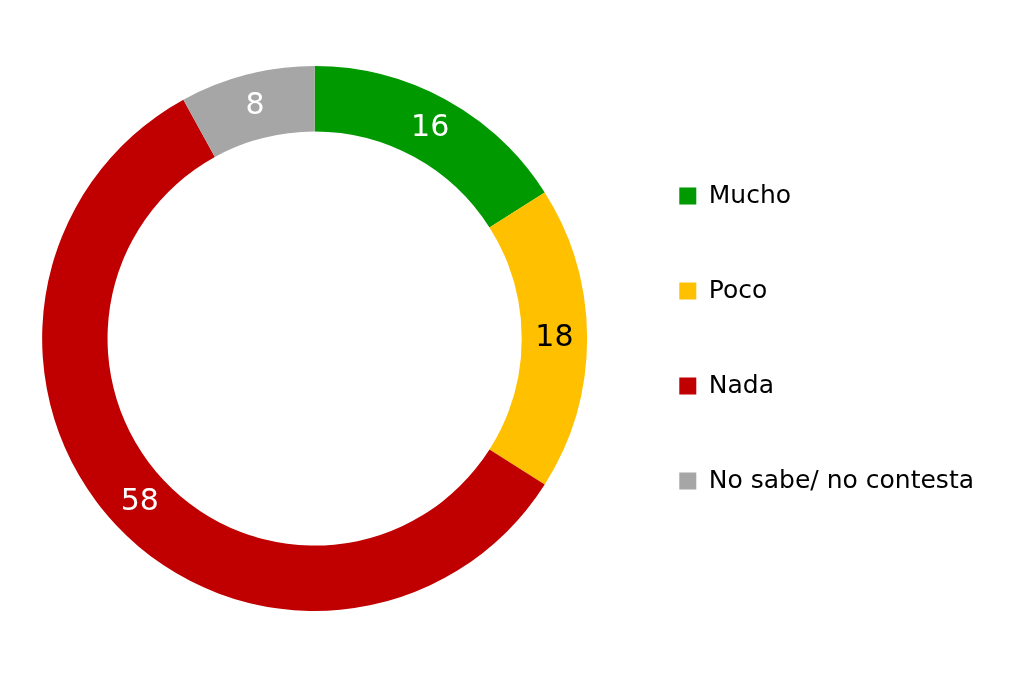 The height and width of the screenshot is (689, 1024). I want to click on legend-label: Poco, so click(738, 289).